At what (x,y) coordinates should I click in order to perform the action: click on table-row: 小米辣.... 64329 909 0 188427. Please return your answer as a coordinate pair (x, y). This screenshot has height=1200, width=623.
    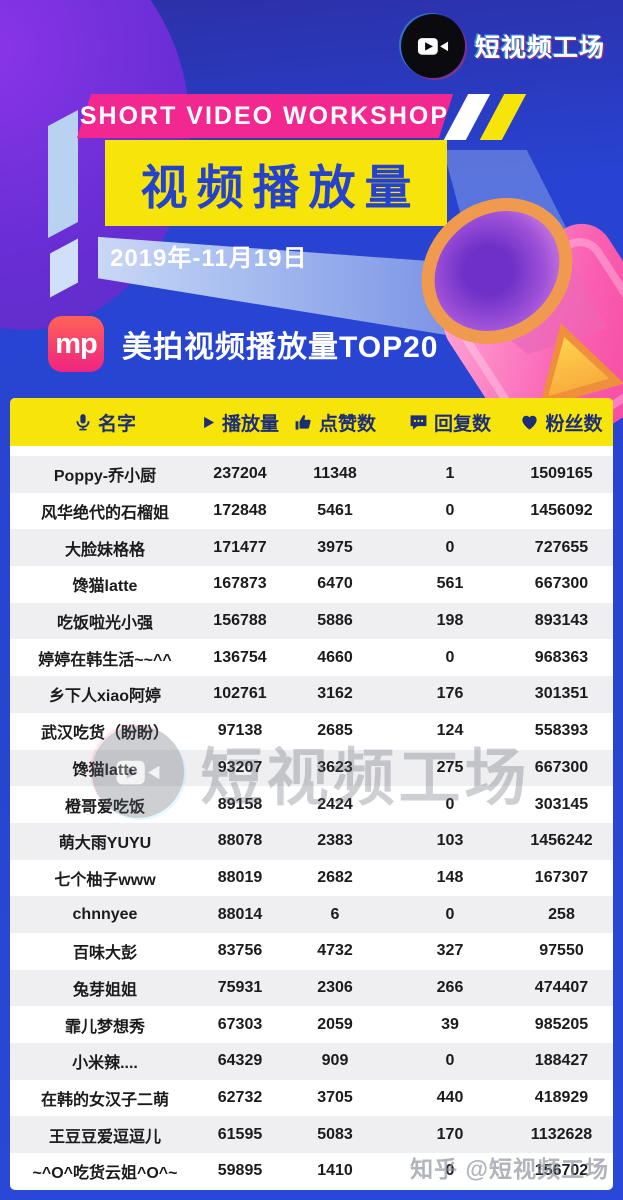
    Looking at the image, I should click on (311, 1061).